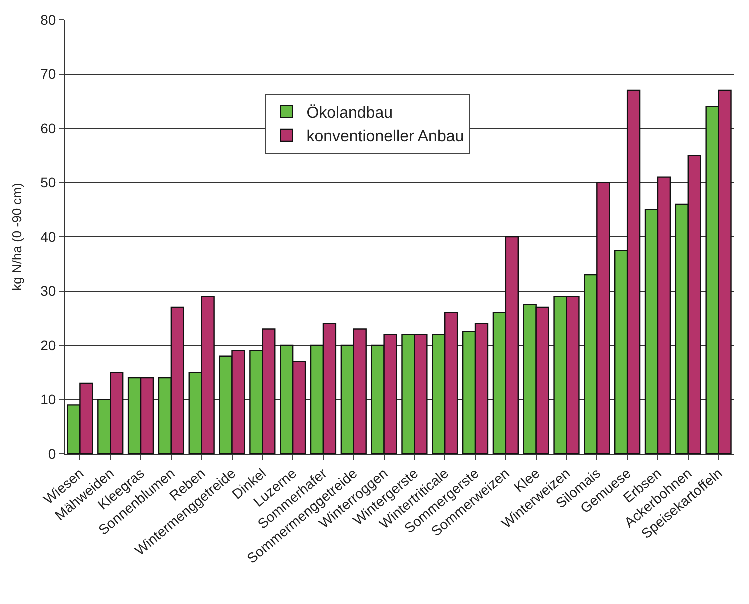 The width and height of the screenshot is (749, 604). What do you see at coordinates (48, 182) in the screenshot?
I see `y-tick-label: 50` at bounding box center [48, 182].